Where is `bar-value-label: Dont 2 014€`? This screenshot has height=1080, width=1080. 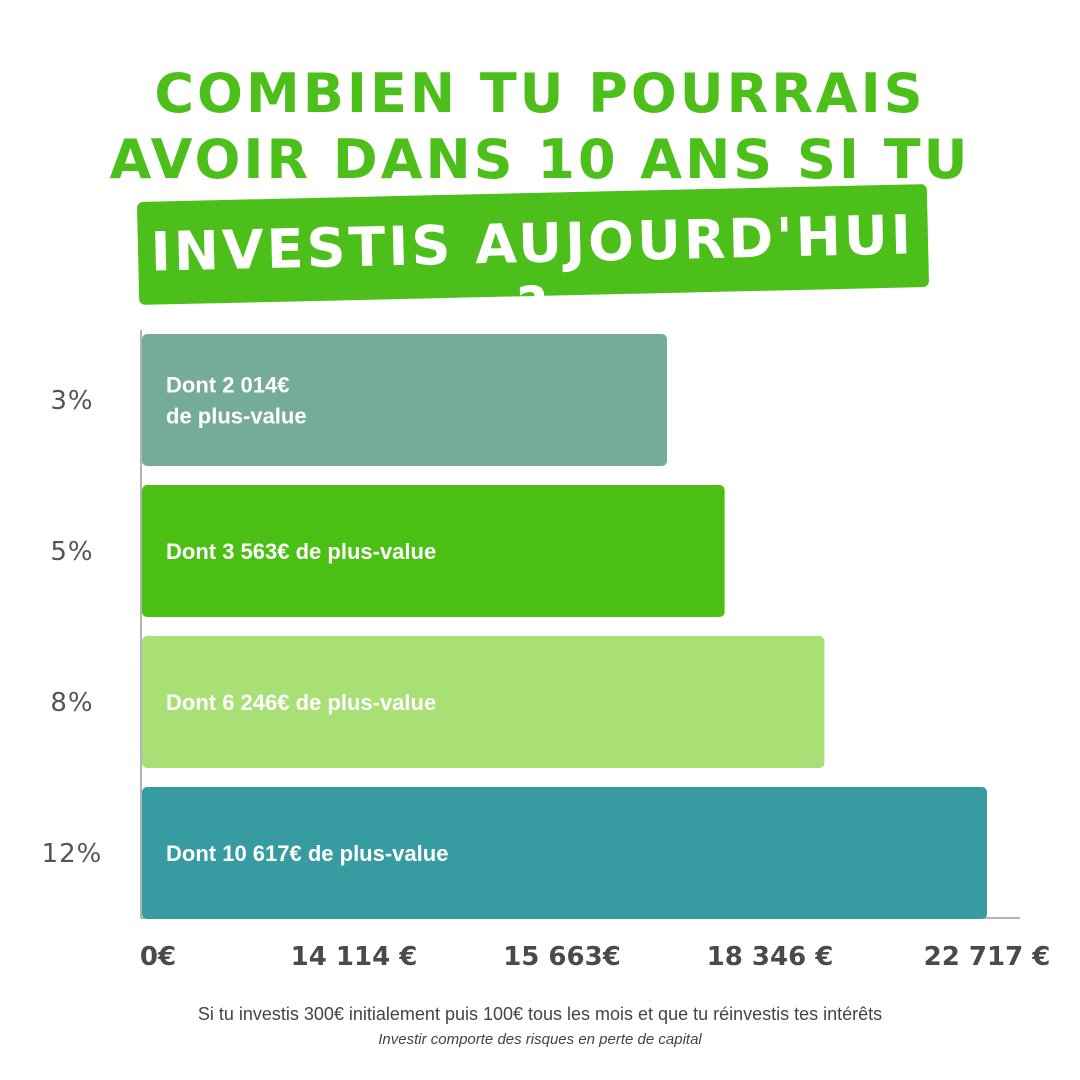 bar-value-label: Dont 2 014€ is located at coordinates (228, 385).